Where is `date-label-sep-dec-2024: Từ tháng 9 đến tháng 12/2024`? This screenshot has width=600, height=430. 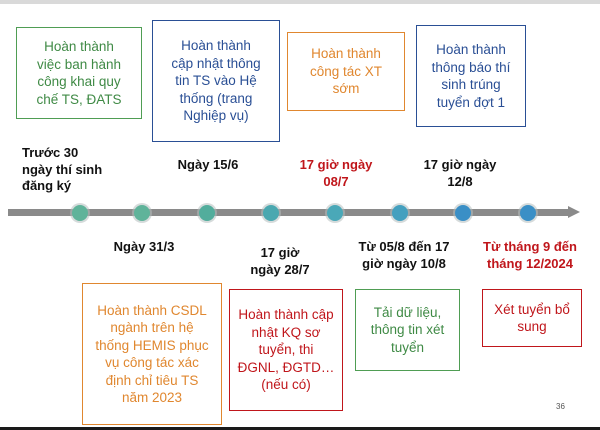 date-label-sep-dec-2024: Từ tháng 9 đến tháng 12/2024 is located at coordinates (530, 255).